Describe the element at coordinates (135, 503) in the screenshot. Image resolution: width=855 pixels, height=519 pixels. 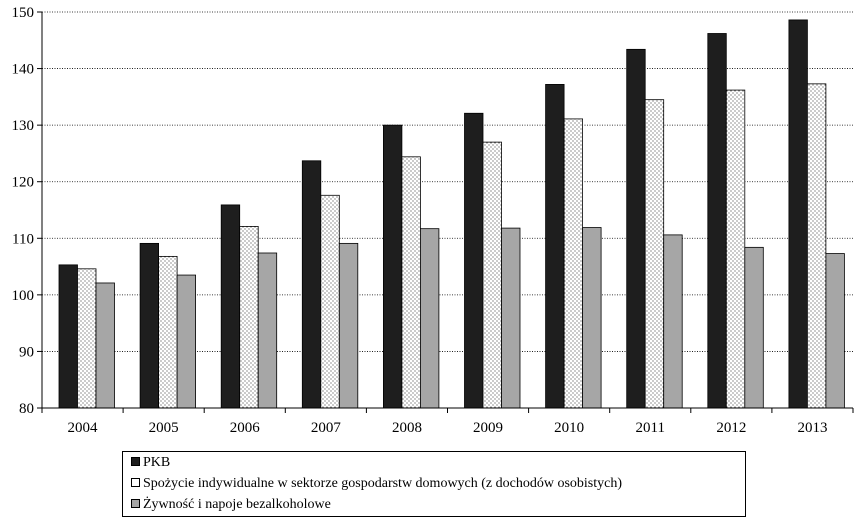
I see `legend-swatch-zywnosc` at that location.